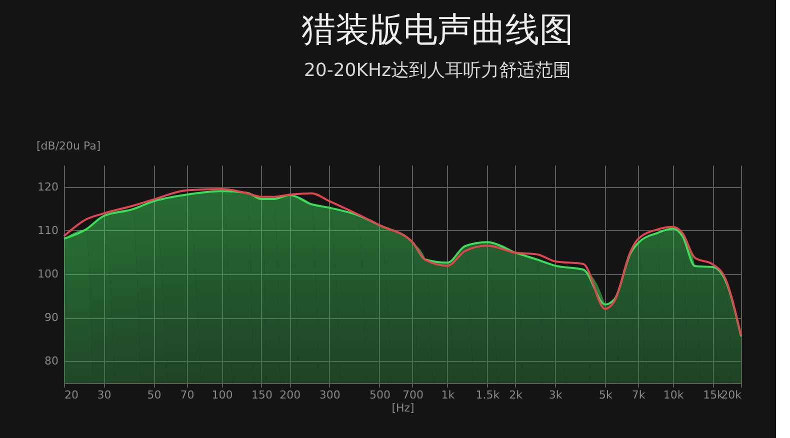 The width and height of the screenshot is (790, 438). Describe the element at coordinates (448, 395) in the screenshot. I see `x-tick-label: 1k` at that location.